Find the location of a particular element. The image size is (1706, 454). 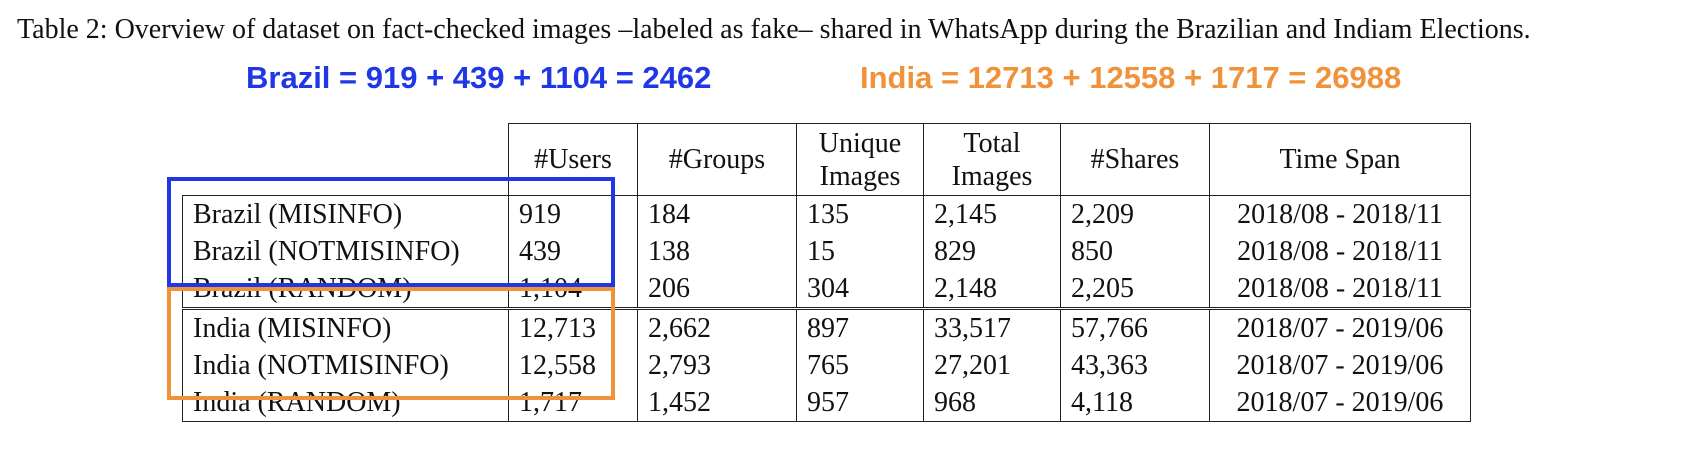

cell-shares: 2,205 is located at coordinates (1135, 289).